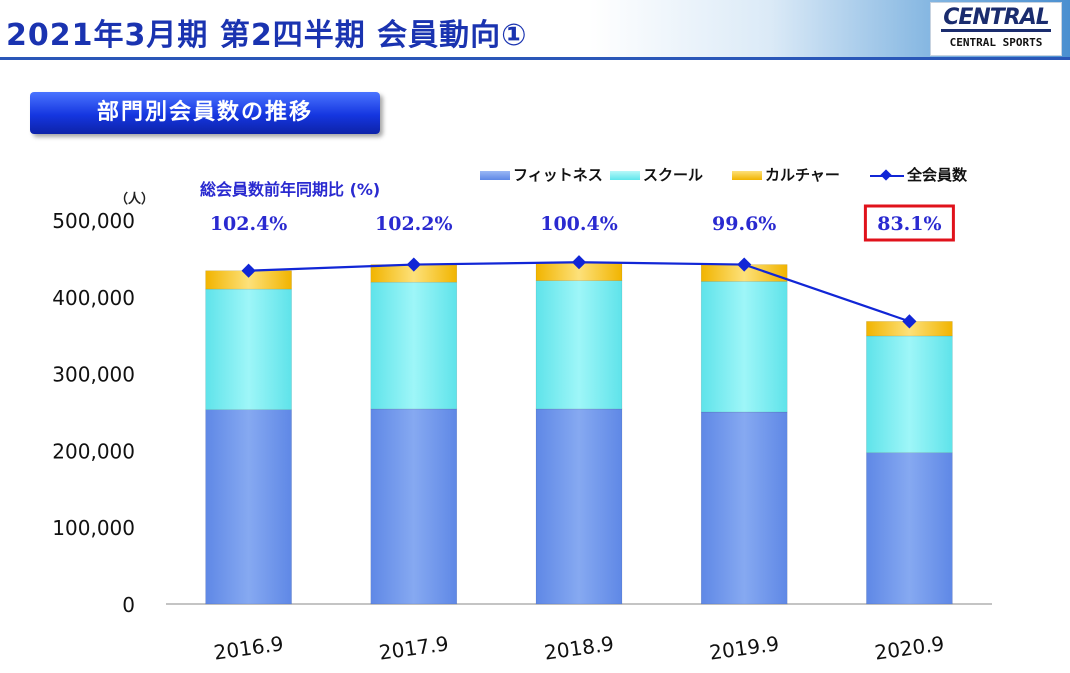 Image resolution: width=1070 pixels, height=673 pixels. Describe the element at coordinates (744, 648) in the screenshot. I see `x-tick-label: 2019.9` at that location.